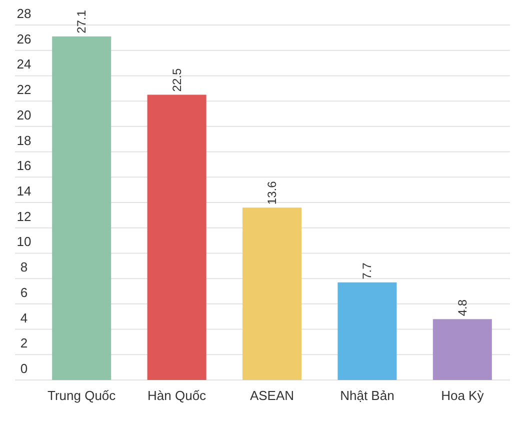 Image resolution: width=524 pixels, height=431 pixels. Describe the element at coordinates (177, 395) in the screenshot. I see `x-tick-label: Hàn Quốc` at that location.